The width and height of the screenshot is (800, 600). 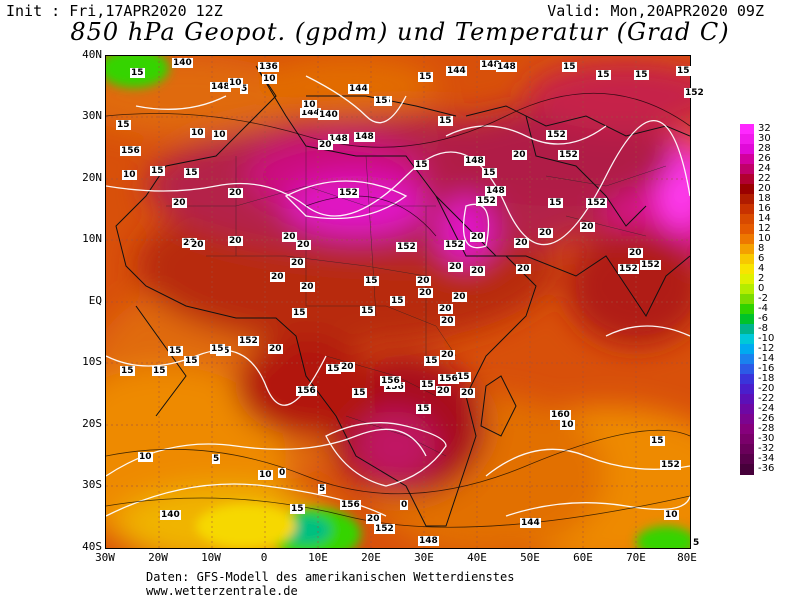 What do you see at coordinates (763, 298) in the screenshot?
I see `colorbar-label: -2` at bounding box center [763, 298].